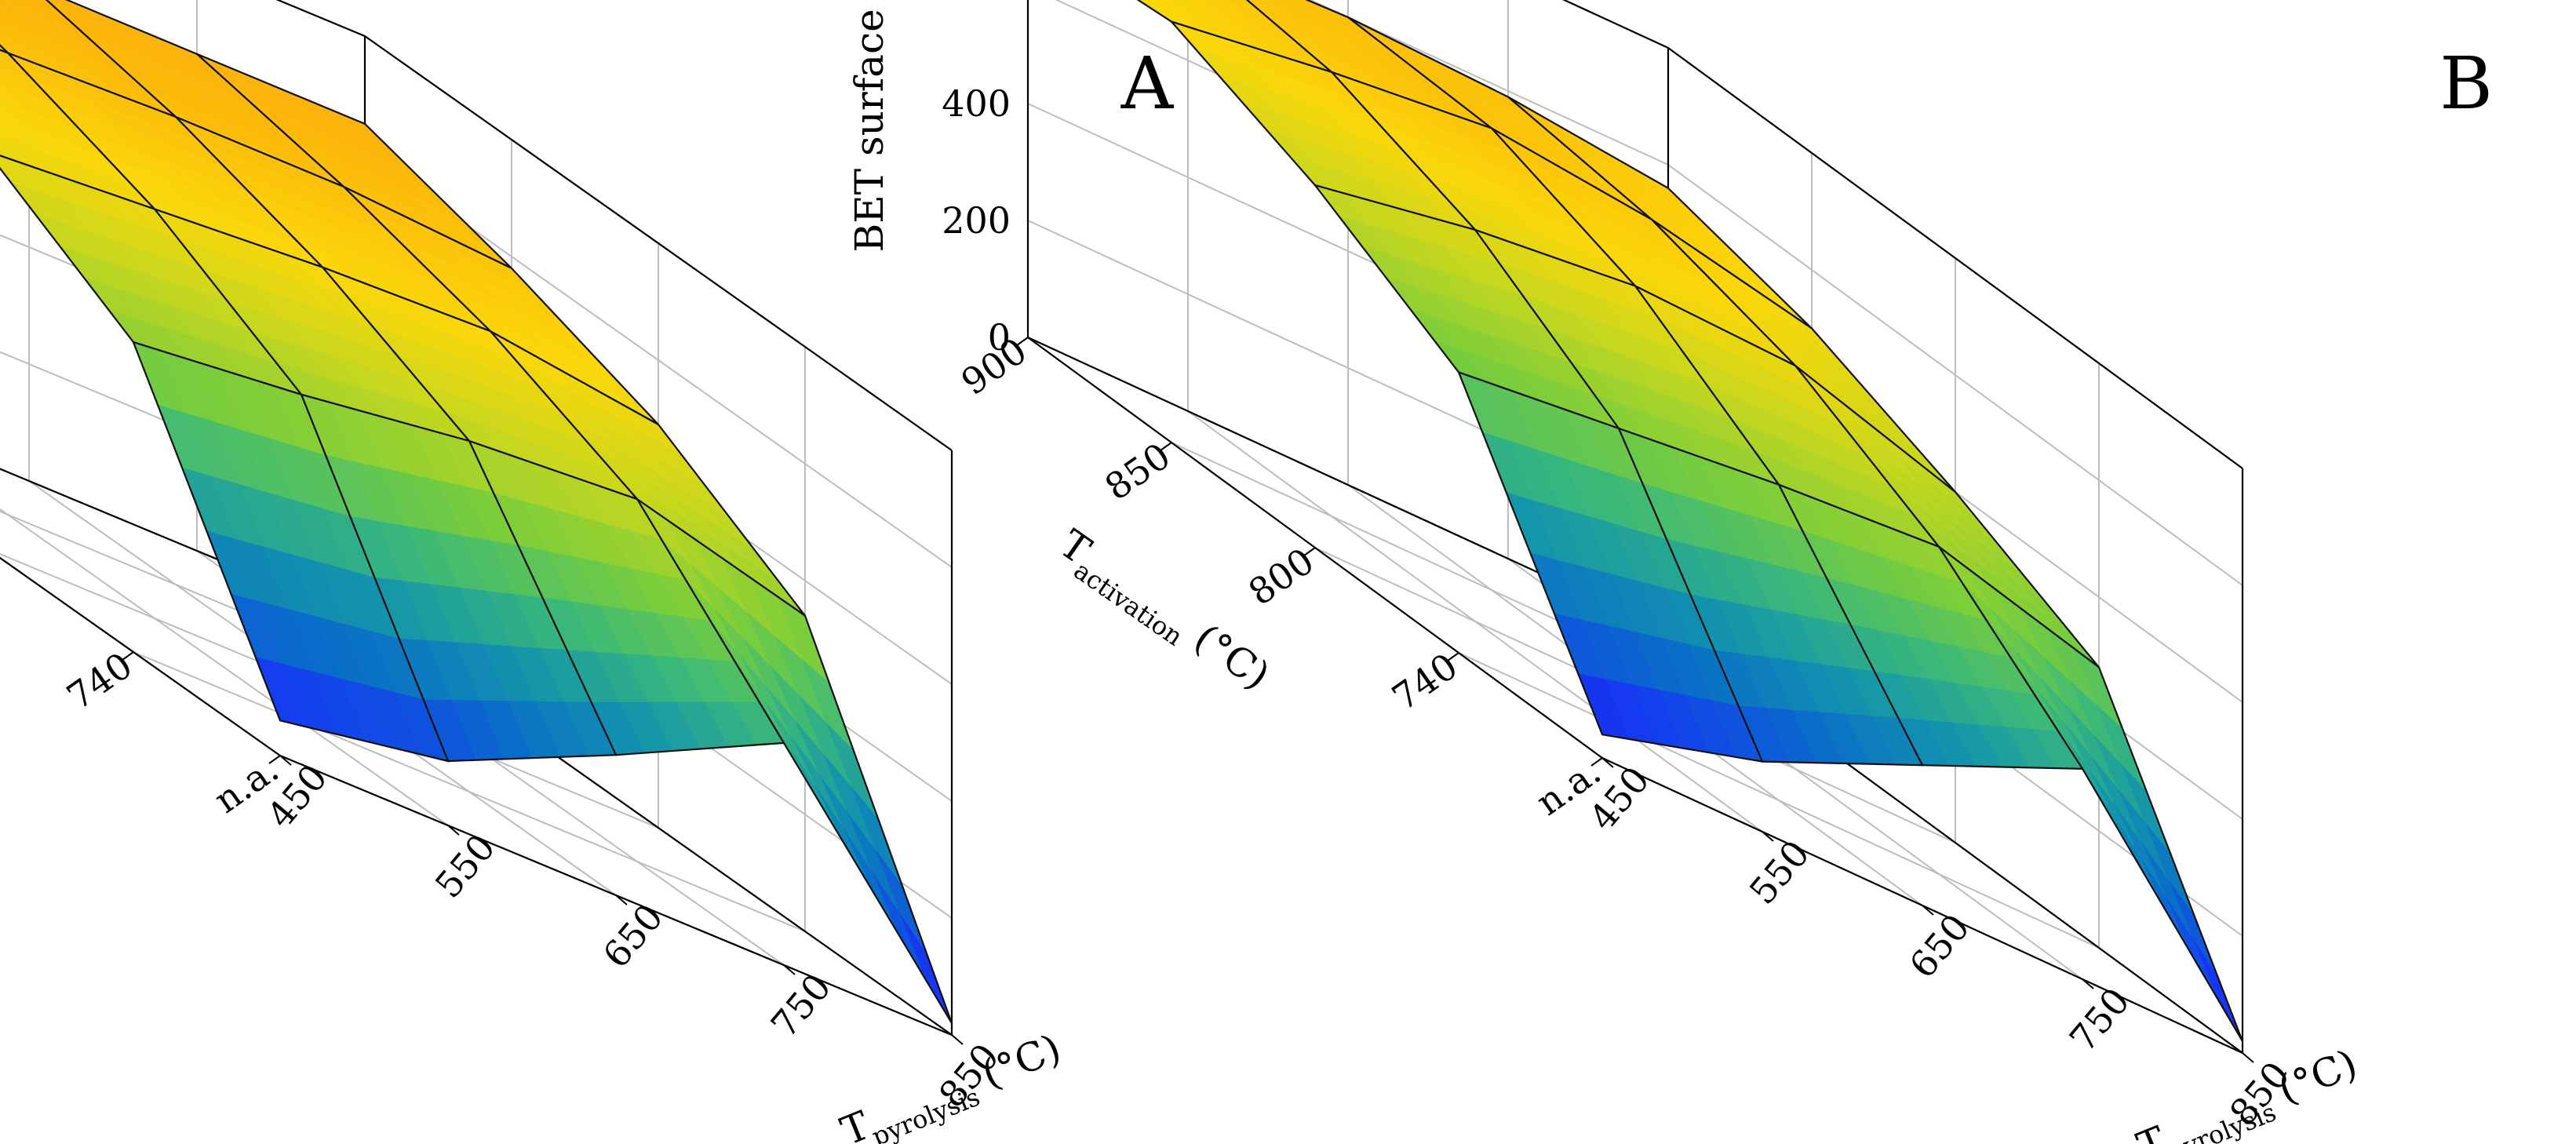 The image size is (2576, 1144). I want to click on y-axis-title: Tactivation (°C), so click(1162, 613).